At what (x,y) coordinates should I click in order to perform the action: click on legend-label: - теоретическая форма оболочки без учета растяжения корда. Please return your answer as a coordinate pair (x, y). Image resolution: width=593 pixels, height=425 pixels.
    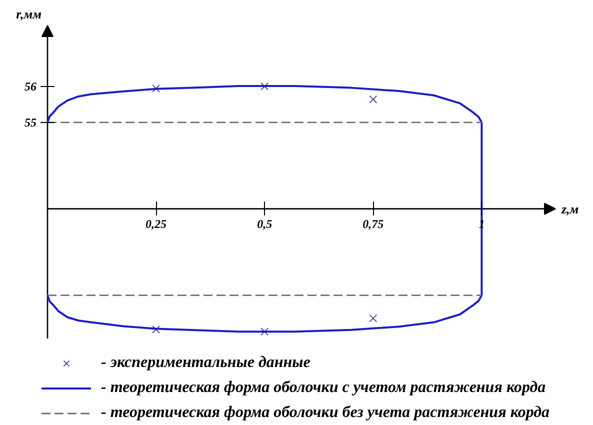
    Looking at the image, I should click on (325, 413).